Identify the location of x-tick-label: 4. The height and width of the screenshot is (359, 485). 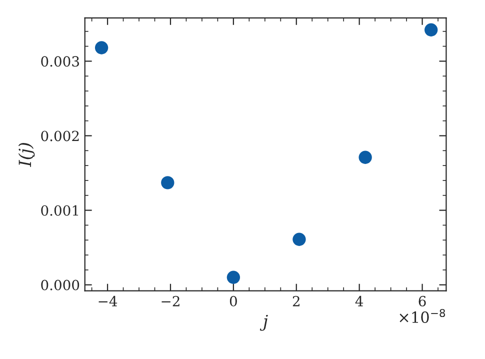
(359, 301).